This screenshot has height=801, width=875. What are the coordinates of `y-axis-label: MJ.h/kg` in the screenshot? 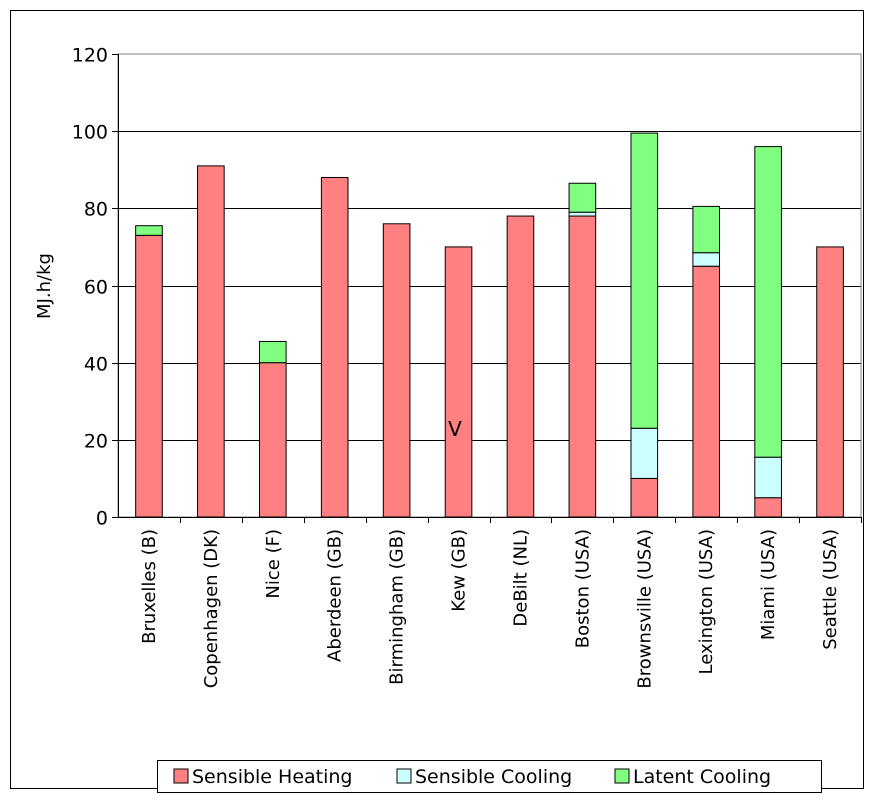 It's located at (44, 286).